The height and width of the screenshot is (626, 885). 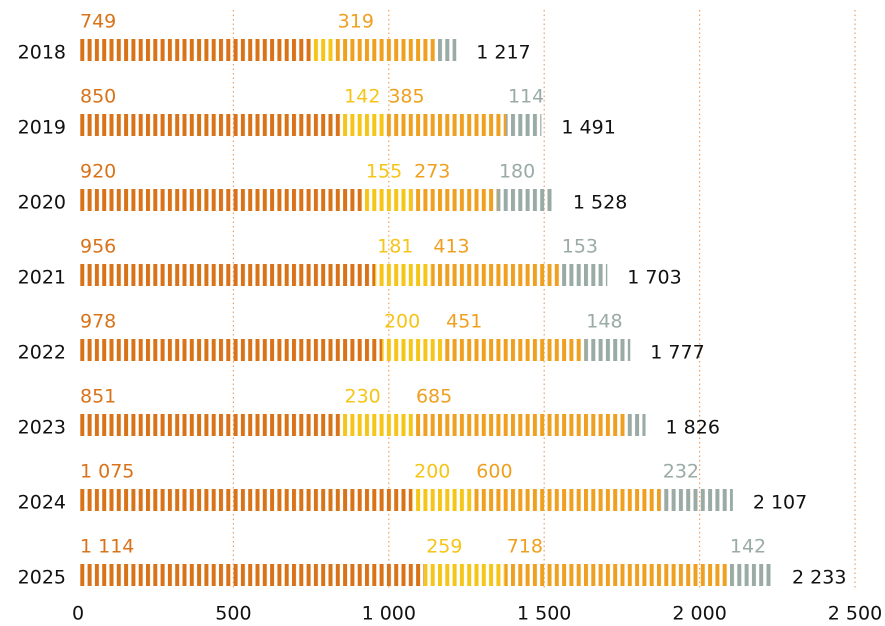 What do you see at coordinates (699, 614) in the screenshot?
I see `x-tick-label: 2 000` at bounding box center [699, 614].